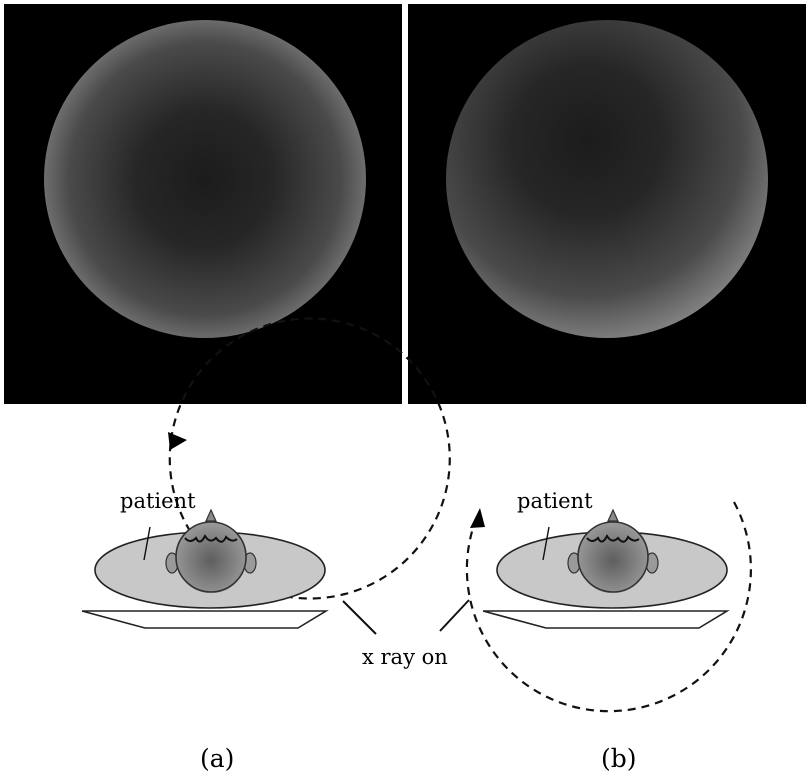  I want to click on hair-b, so click(613, 538).